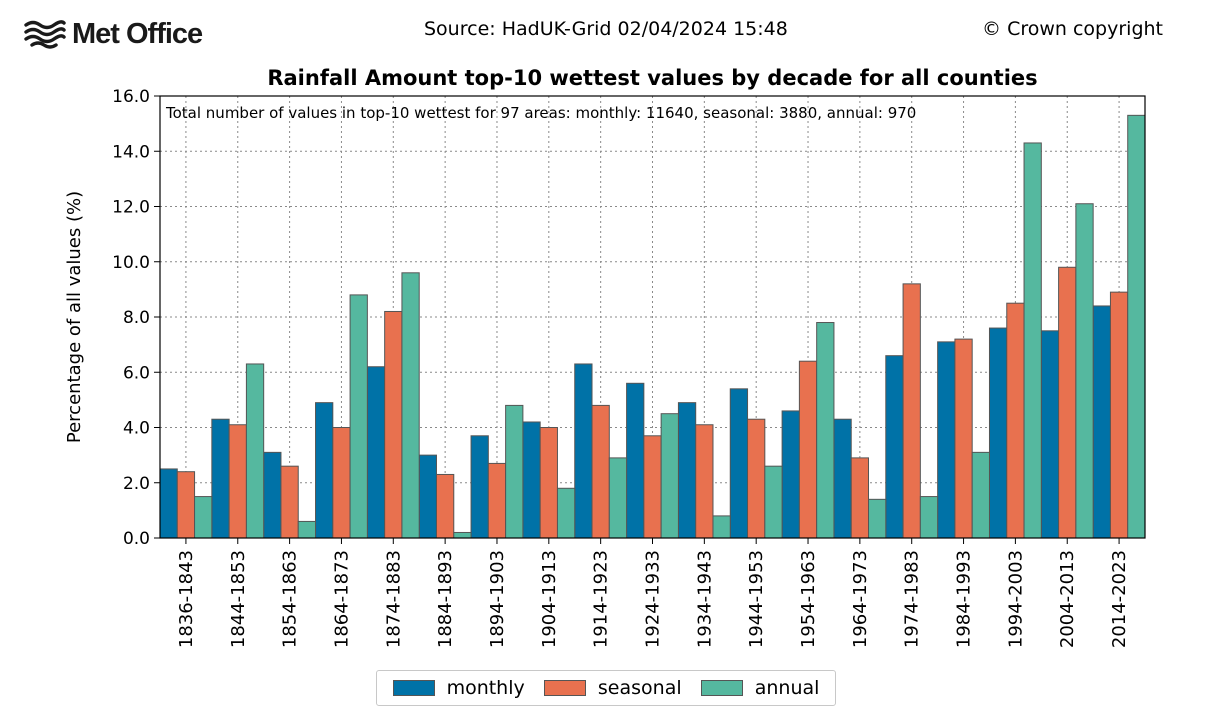  What do you see at coordinates (564, 688) in the screenshot?
I see `legend-swatch-seasonal` at bounding box center [564, 688].